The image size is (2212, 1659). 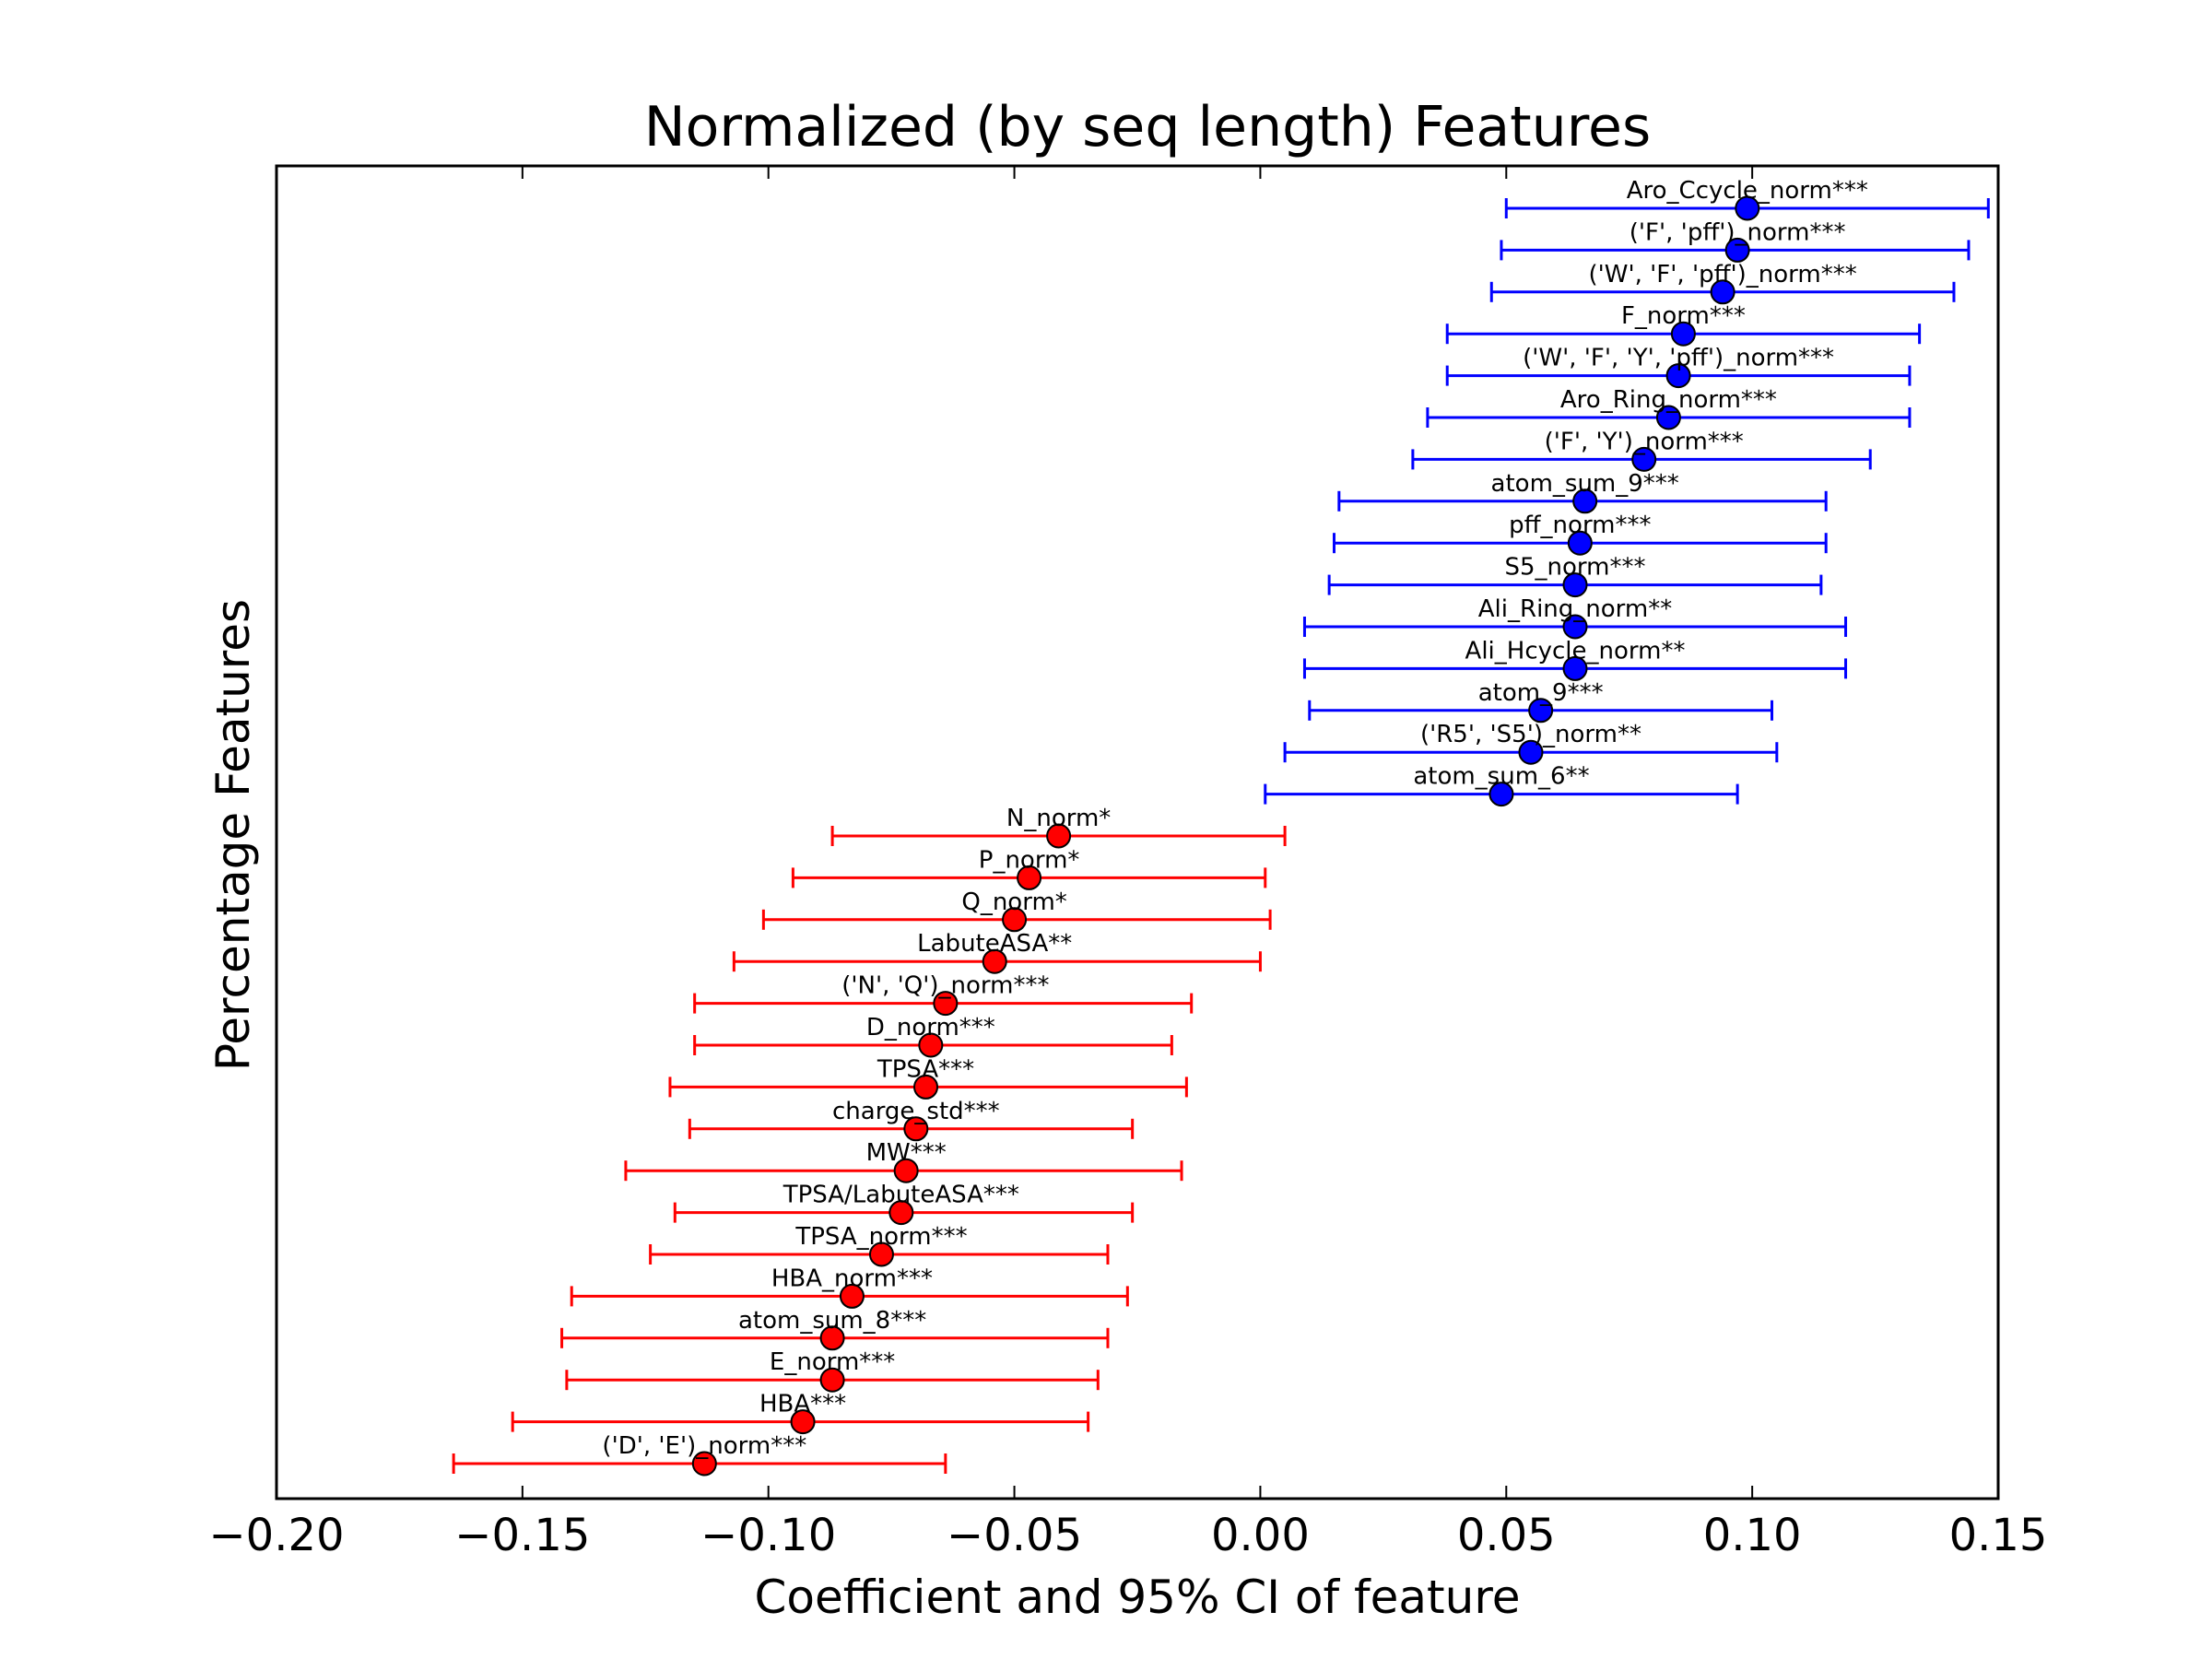 I want to click on point-label: ('F', 'Y')_norm***, so click(x=1644, y=441).